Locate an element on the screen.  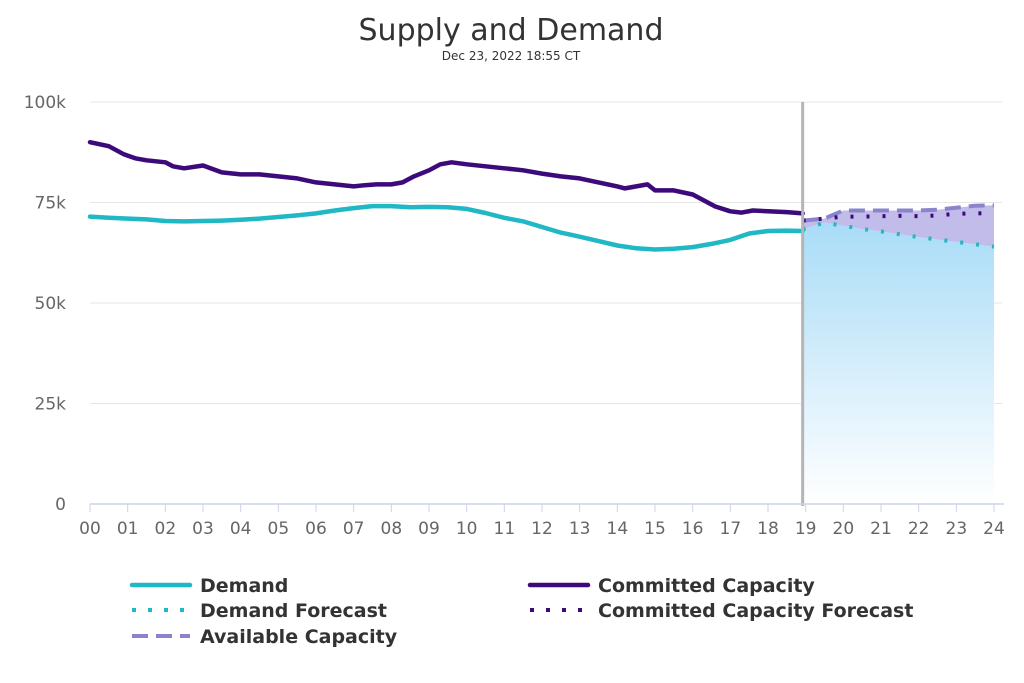
legend-label: Committed Capacity is located at coordinates (706, 586).